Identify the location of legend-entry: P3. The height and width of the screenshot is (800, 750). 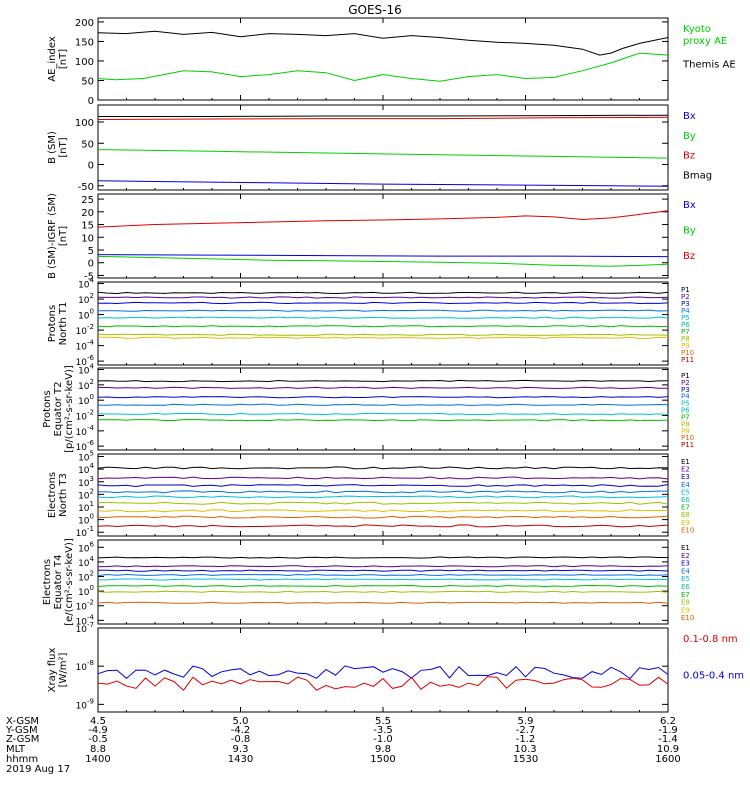
(685, 304).